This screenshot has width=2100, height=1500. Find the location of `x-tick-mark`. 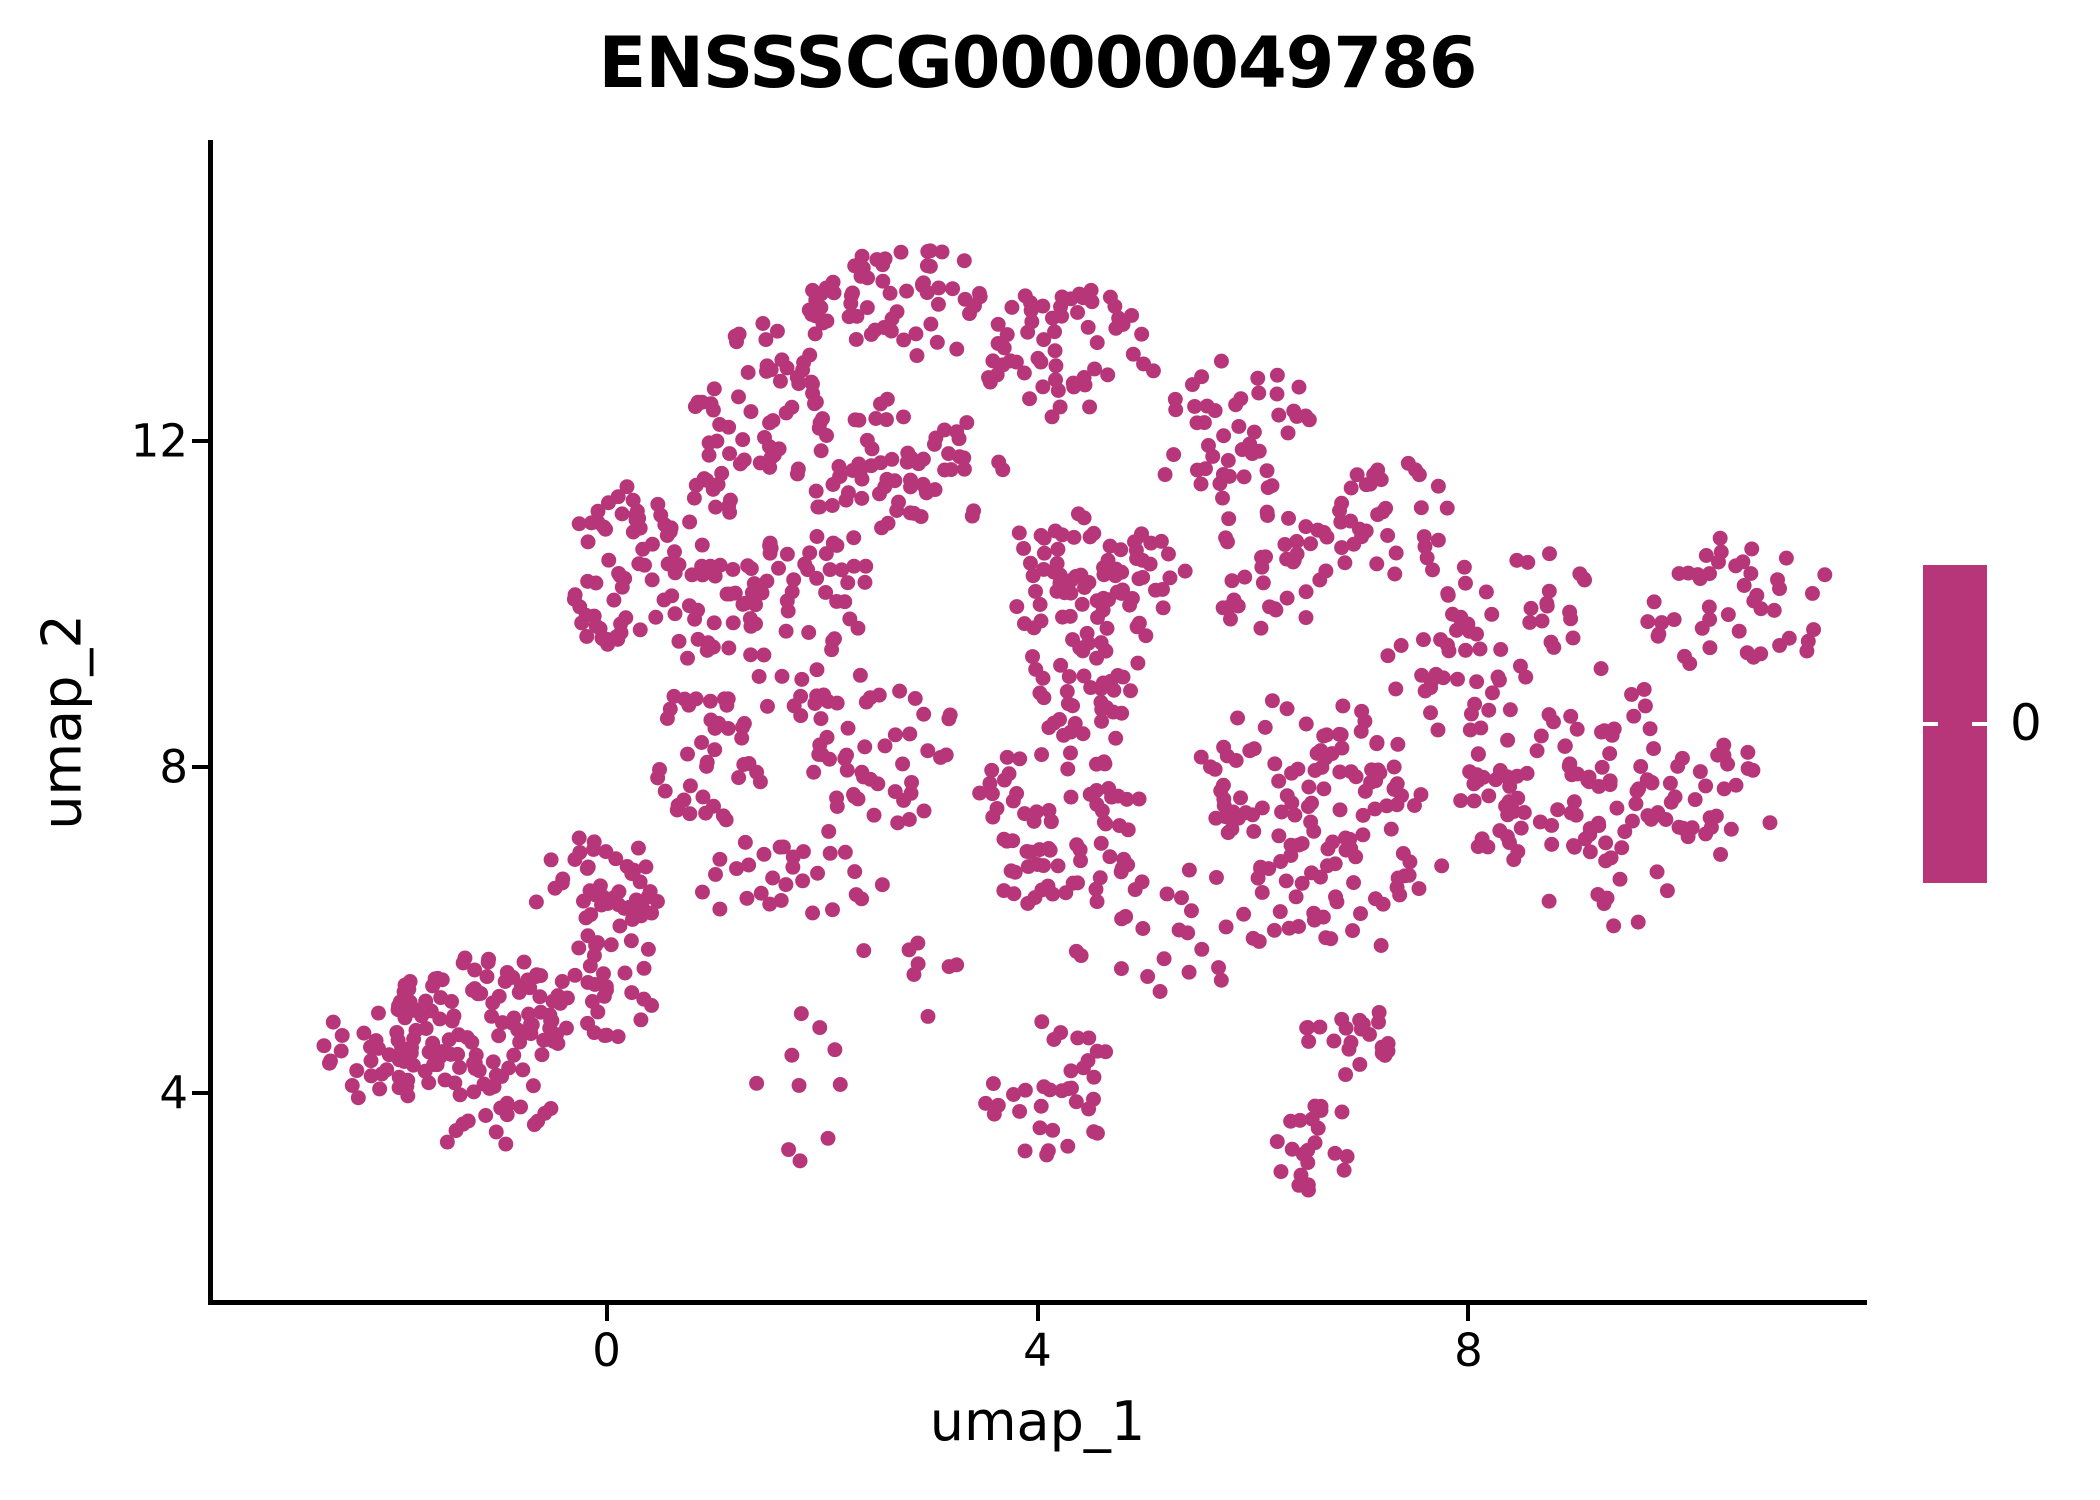

x-tick-mark is located at coordinates (1468, 1313).